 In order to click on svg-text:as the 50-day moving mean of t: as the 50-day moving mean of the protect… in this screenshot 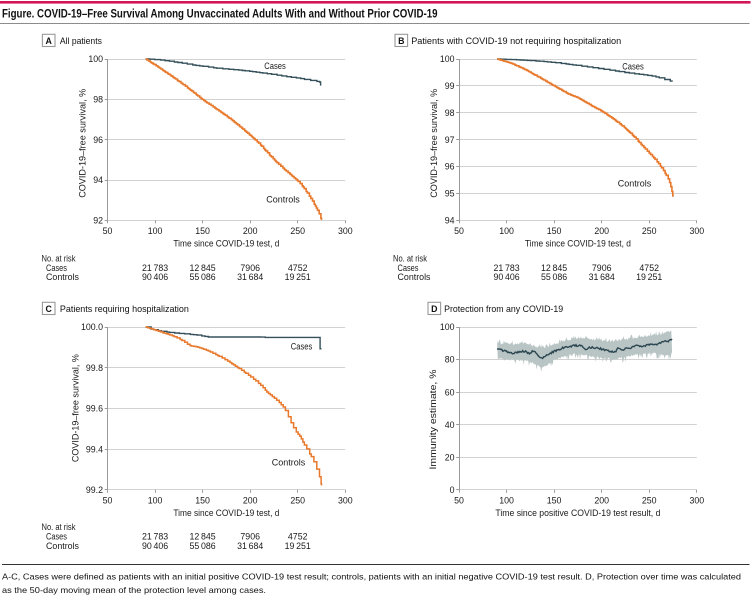, I will do `click(134, 590)`.